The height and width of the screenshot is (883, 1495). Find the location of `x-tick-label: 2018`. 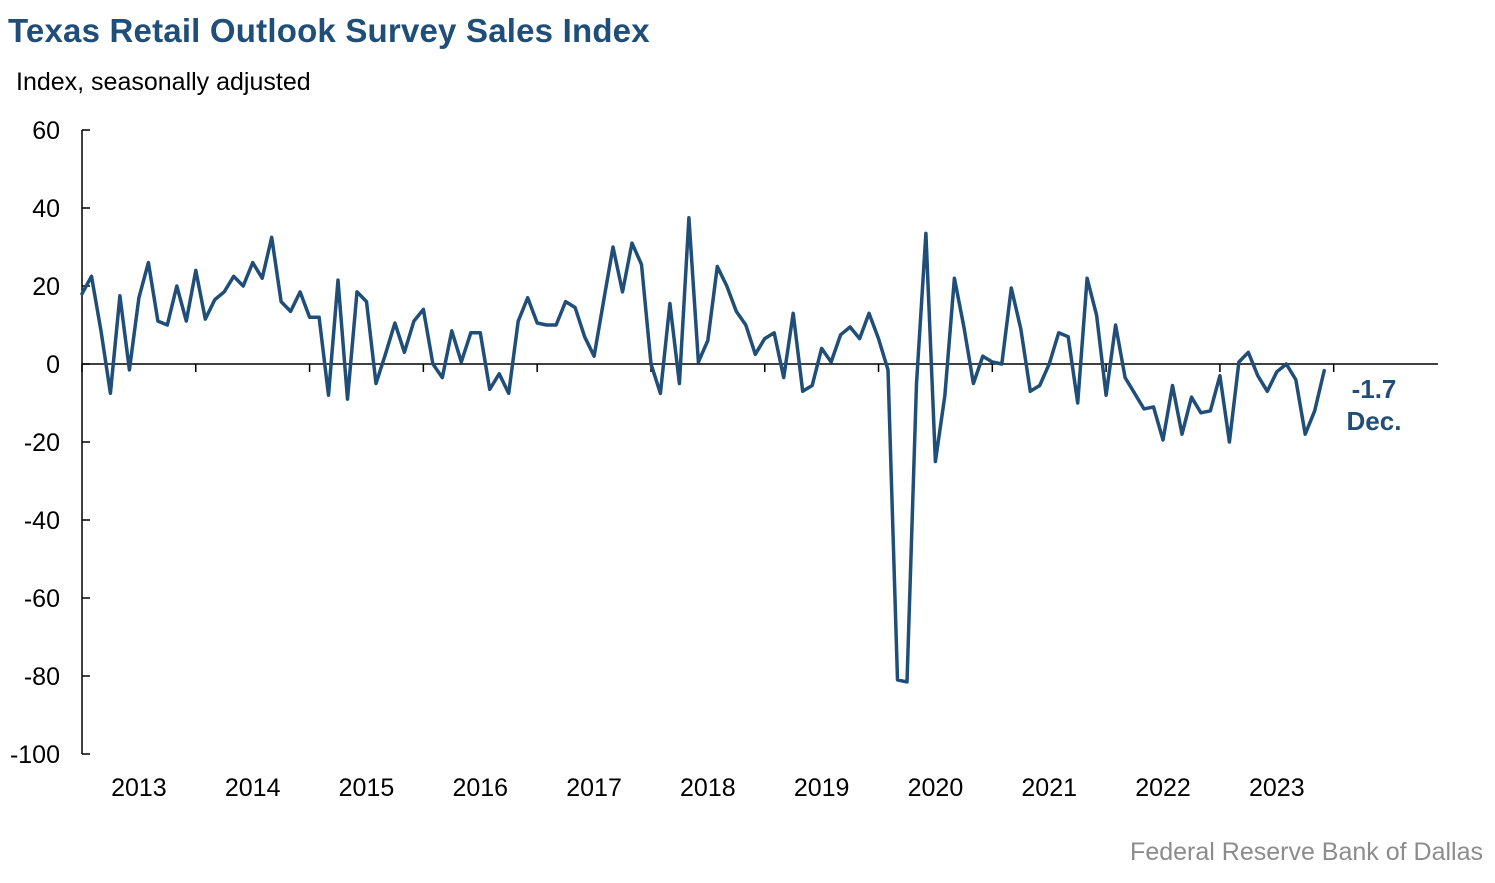

x-tick-label: 2018 is located at coordinates (708, 788).